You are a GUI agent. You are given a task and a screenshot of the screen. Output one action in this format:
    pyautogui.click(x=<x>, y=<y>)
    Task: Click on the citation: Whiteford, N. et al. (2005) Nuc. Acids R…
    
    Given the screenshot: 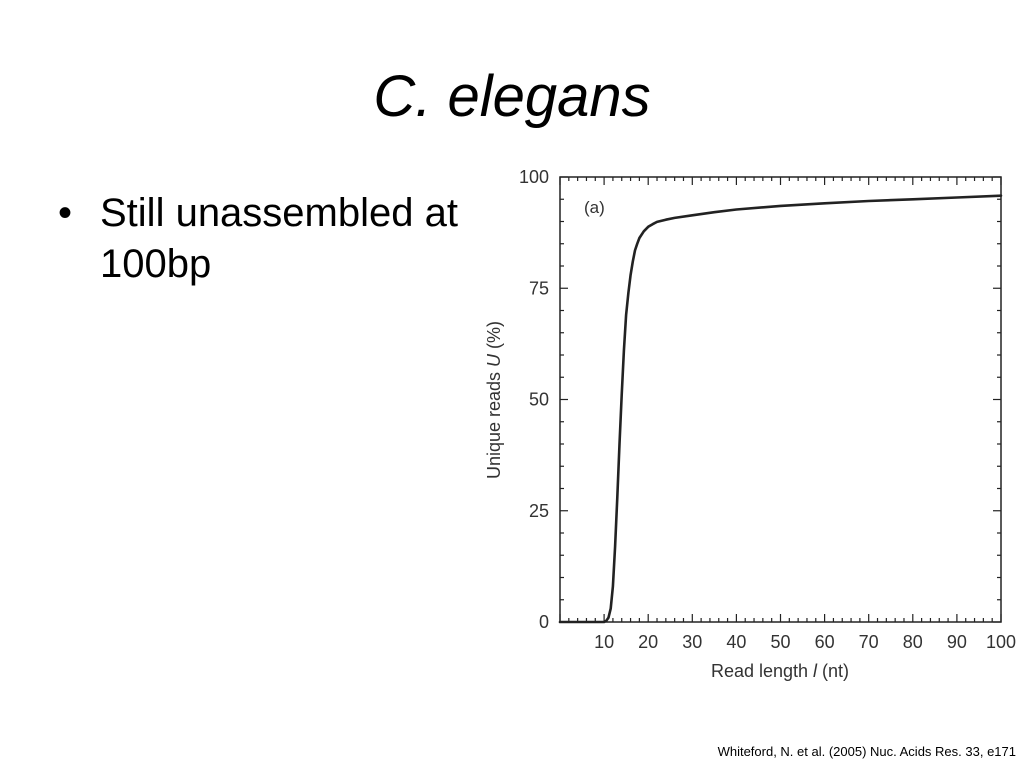 What is the action you would take?
    pyautogui.click(x=866, y=751)
    